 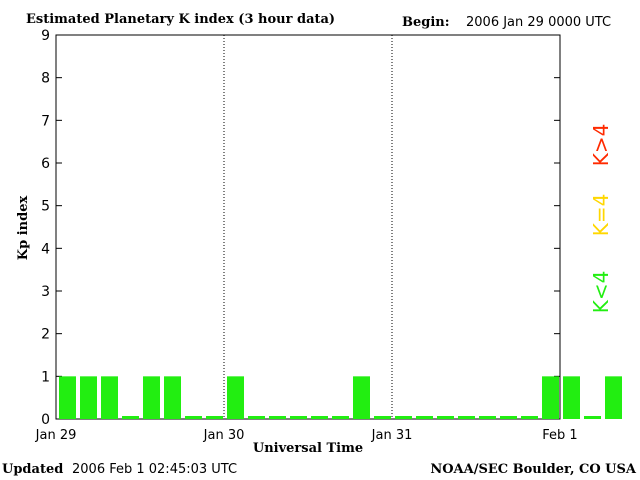 I want to click on legend-item: K=4, so click(x=601, y=215).